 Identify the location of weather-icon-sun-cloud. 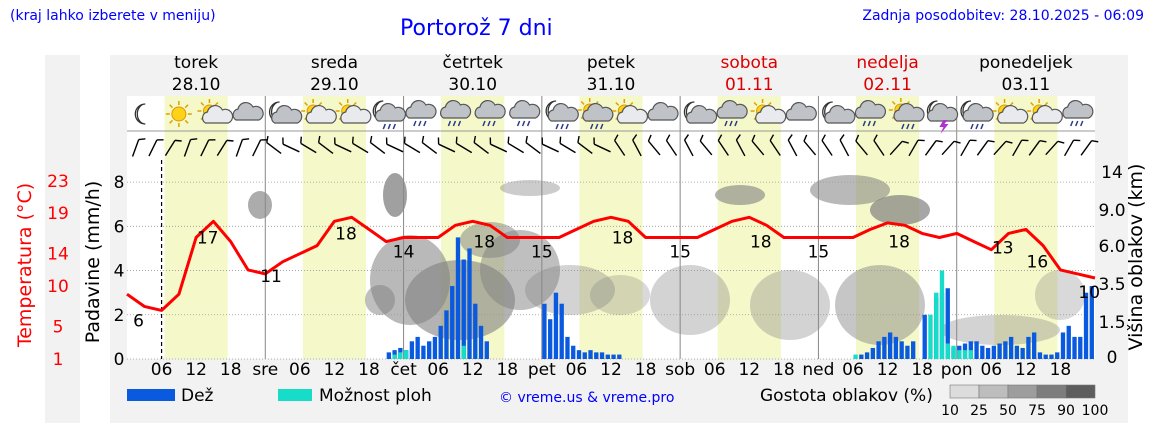
(353, 111).